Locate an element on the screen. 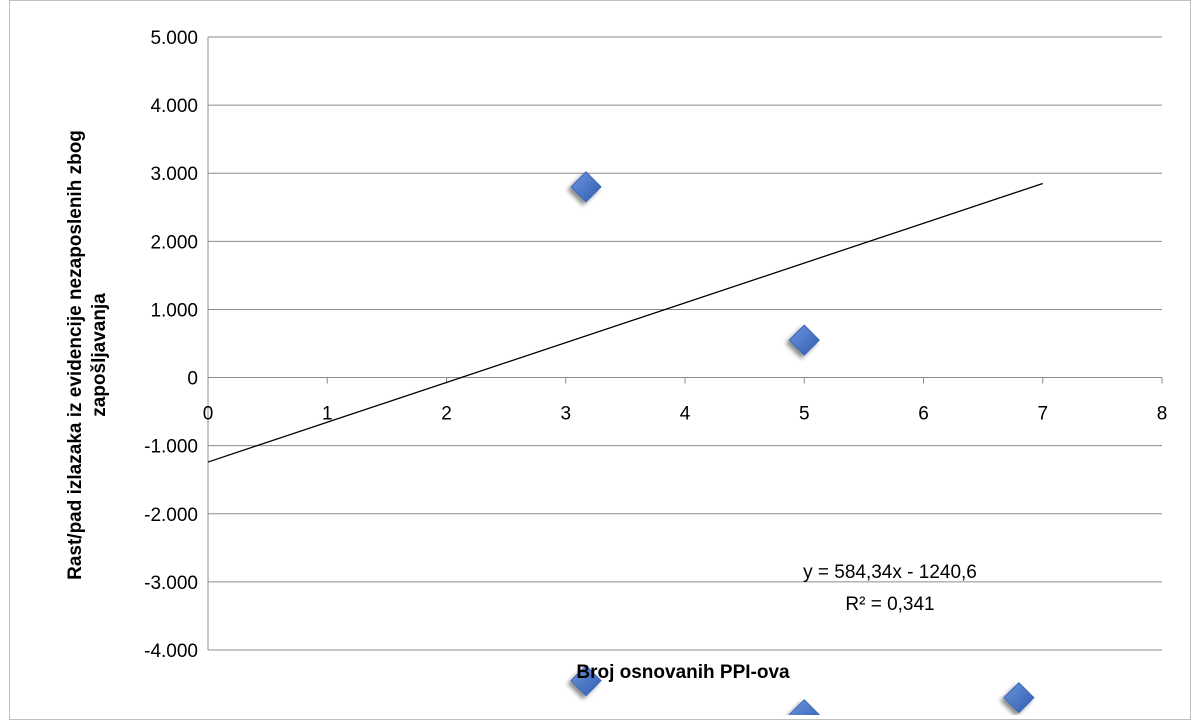 The image size is (1196, 720). y-tick-label: 5.000 is located at coordinates (174, 38).